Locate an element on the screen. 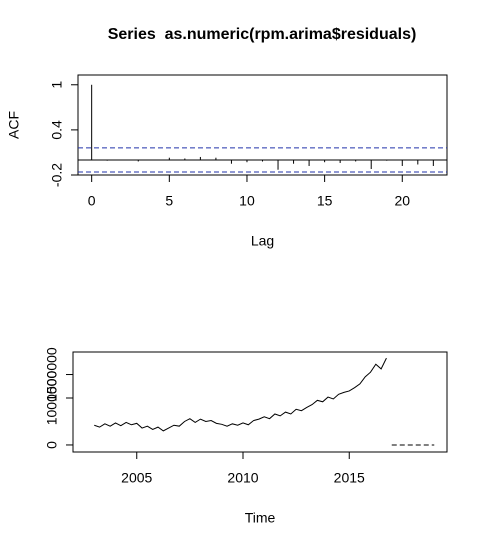 The image size is (489, 547). y-axis-label: ACF is located at coordinates (14, 125).